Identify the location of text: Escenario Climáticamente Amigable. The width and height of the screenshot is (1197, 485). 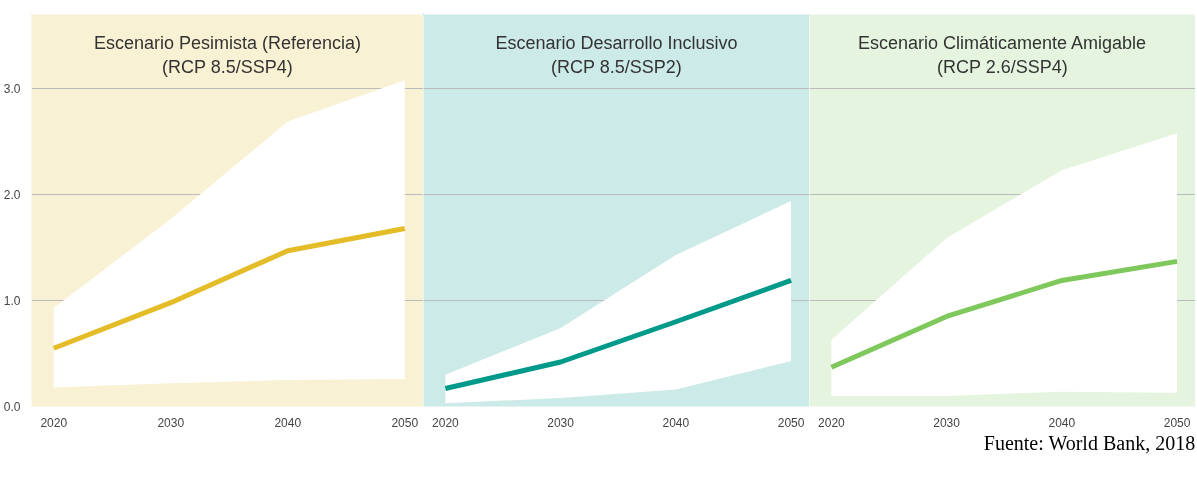
(1002, 42).